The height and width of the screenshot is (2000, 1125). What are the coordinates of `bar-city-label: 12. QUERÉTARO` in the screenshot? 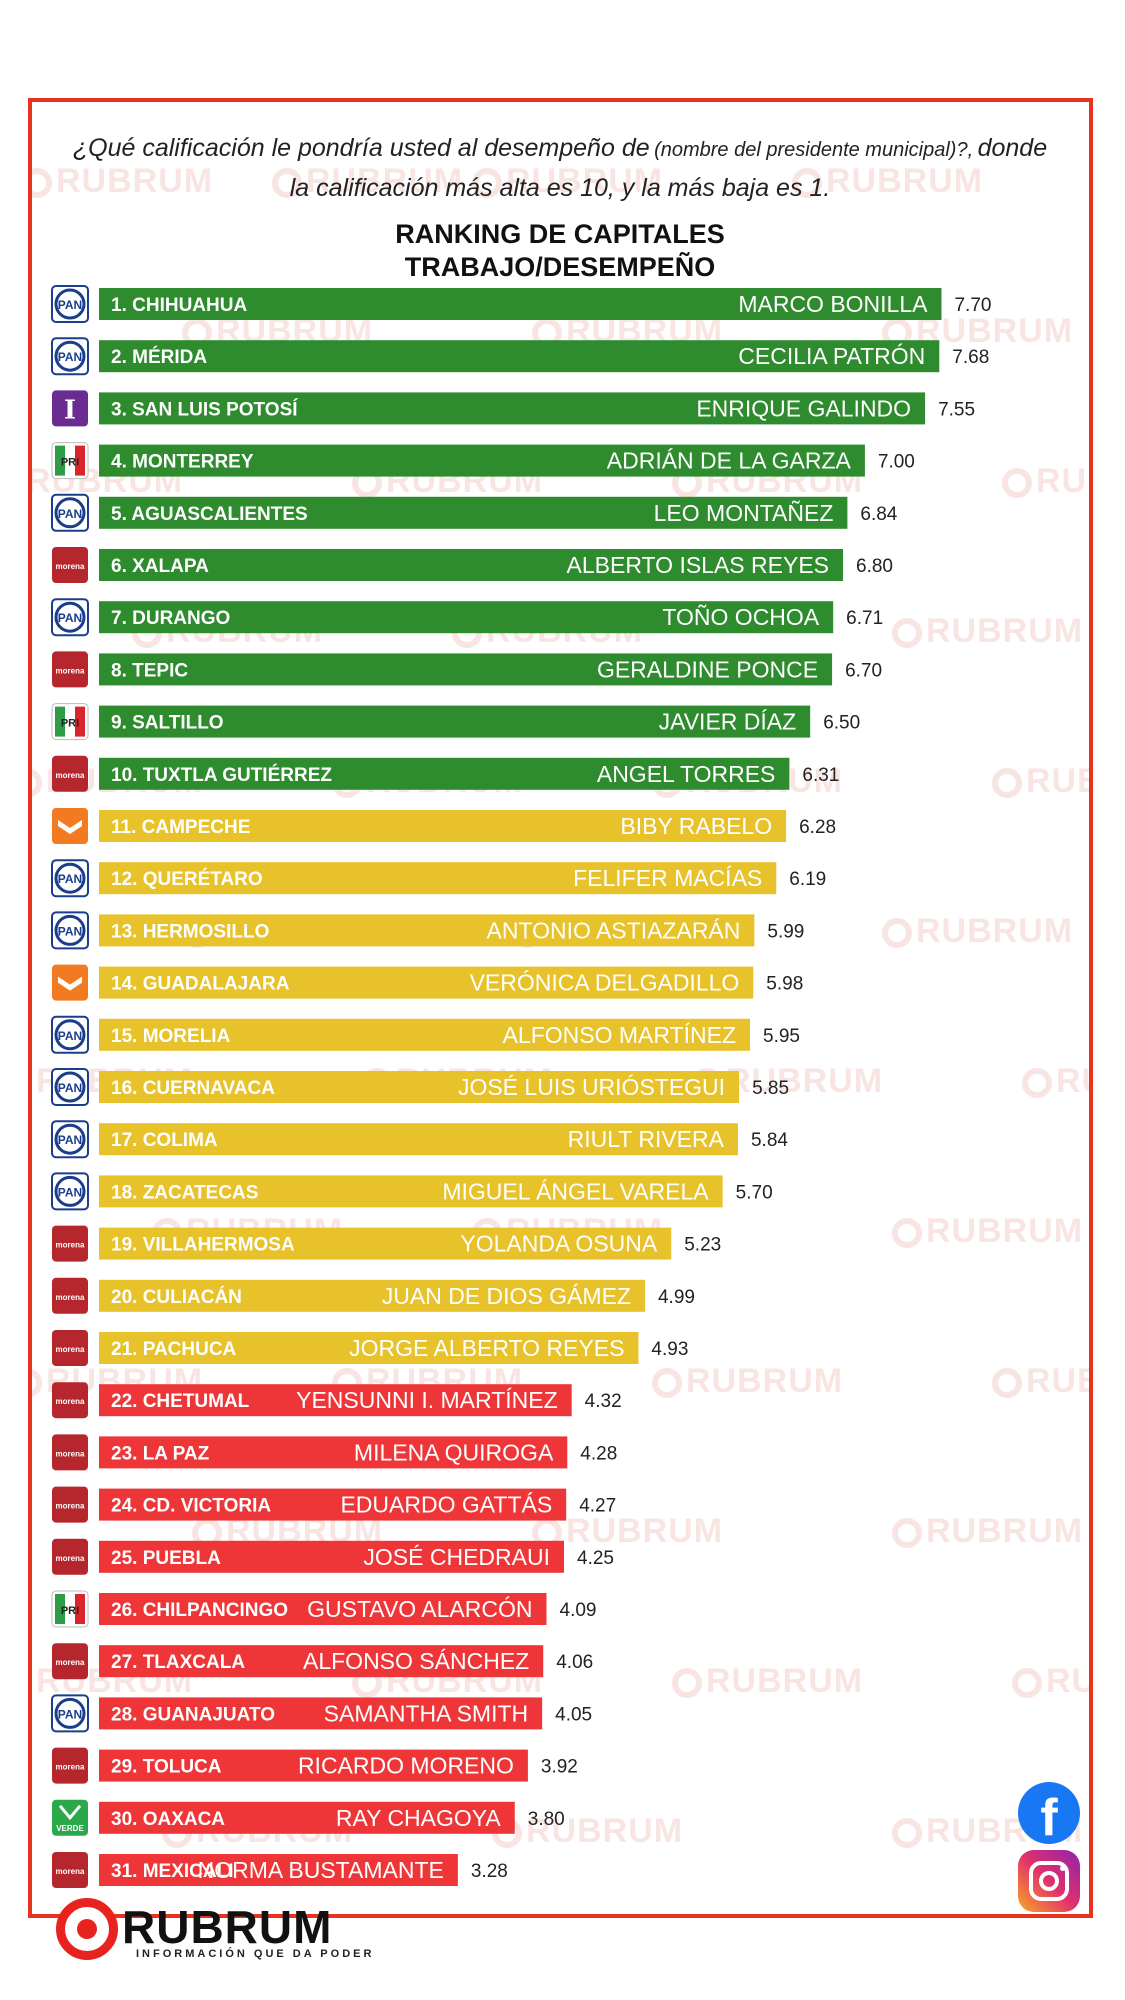 It's located at (187, 879).